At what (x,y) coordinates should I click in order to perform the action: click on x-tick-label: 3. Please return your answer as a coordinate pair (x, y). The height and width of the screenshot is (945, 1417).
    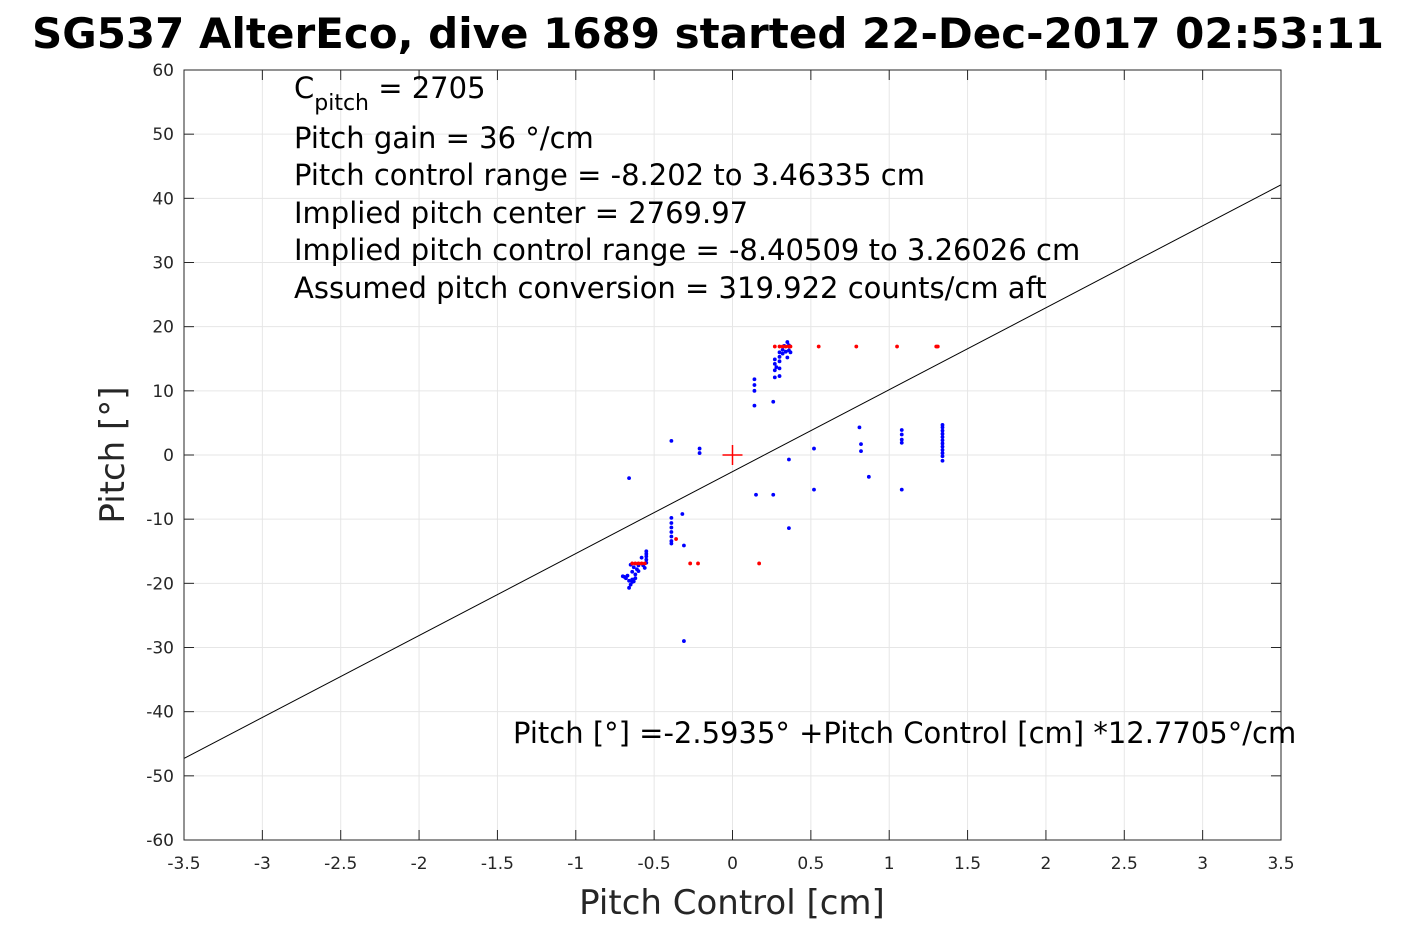
    Looking at the image, I should click on (1202, 864).